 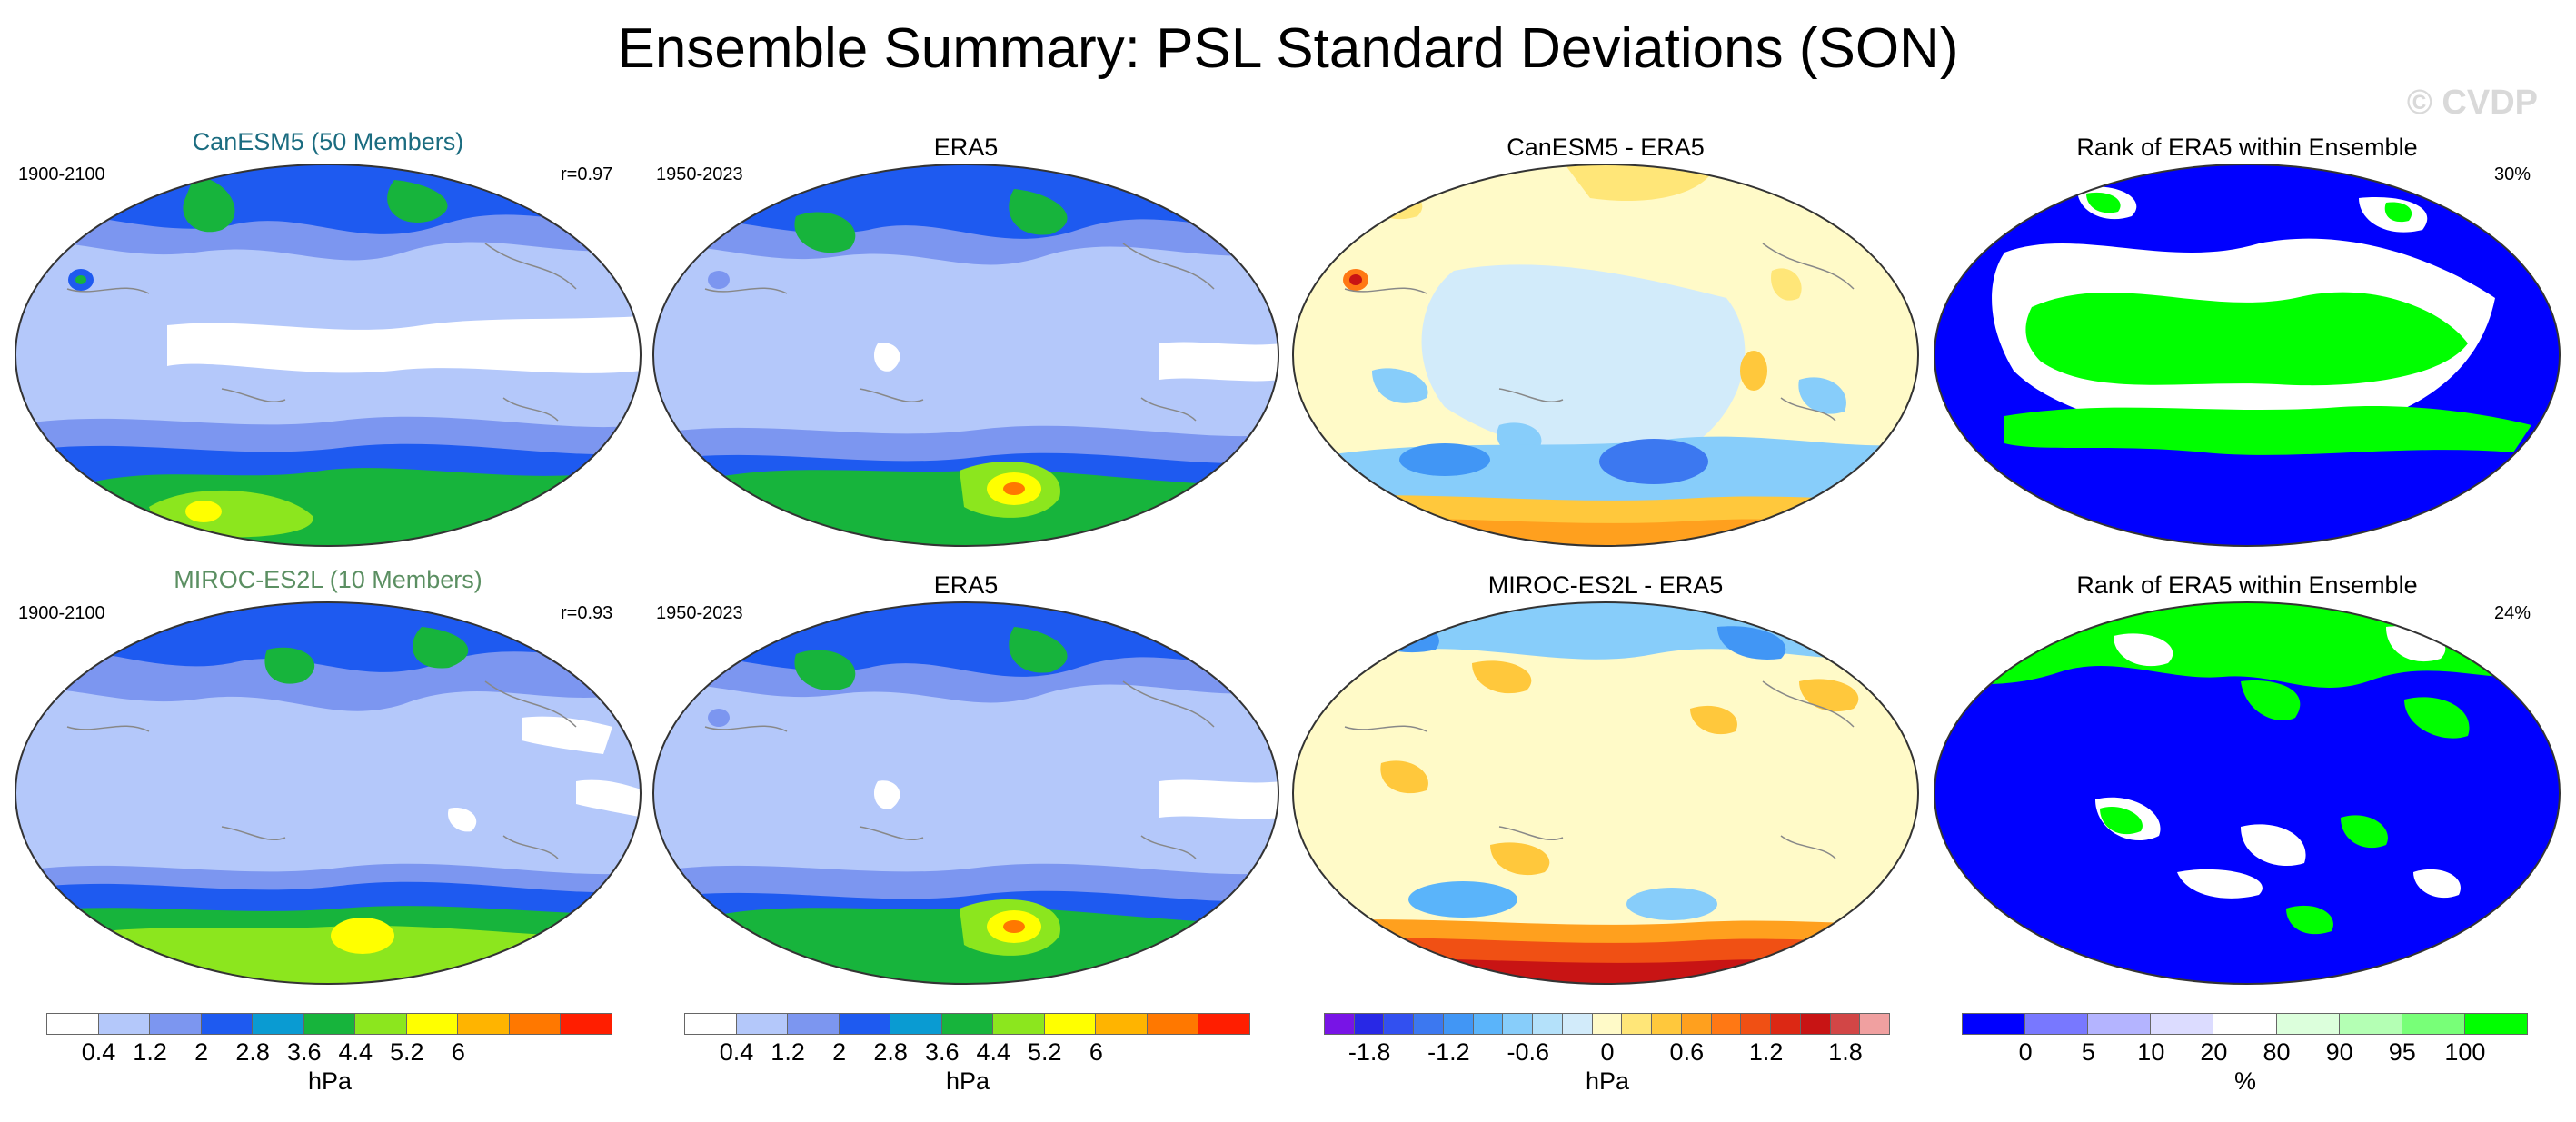 I want to click on rank-percent-row1: 30%, so click(x=2512, y=174).